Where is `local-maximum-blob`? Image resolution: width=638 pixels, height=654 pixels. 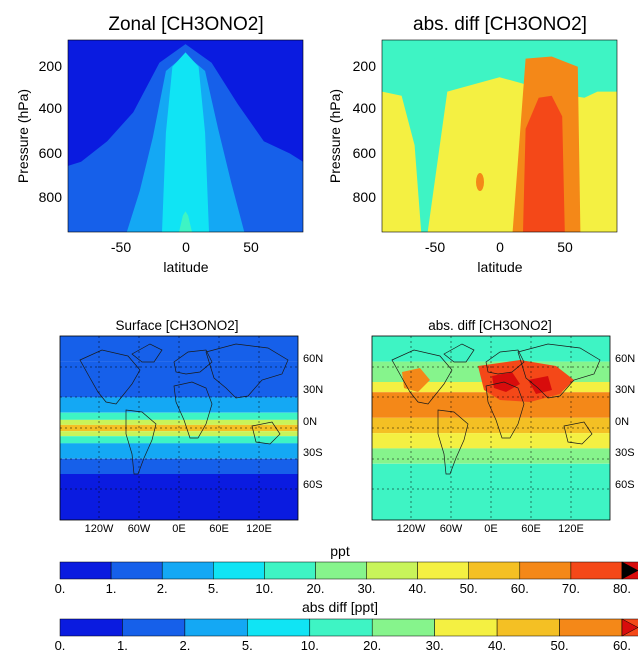 local-maximum-blob is located at coordinates (480, 182).